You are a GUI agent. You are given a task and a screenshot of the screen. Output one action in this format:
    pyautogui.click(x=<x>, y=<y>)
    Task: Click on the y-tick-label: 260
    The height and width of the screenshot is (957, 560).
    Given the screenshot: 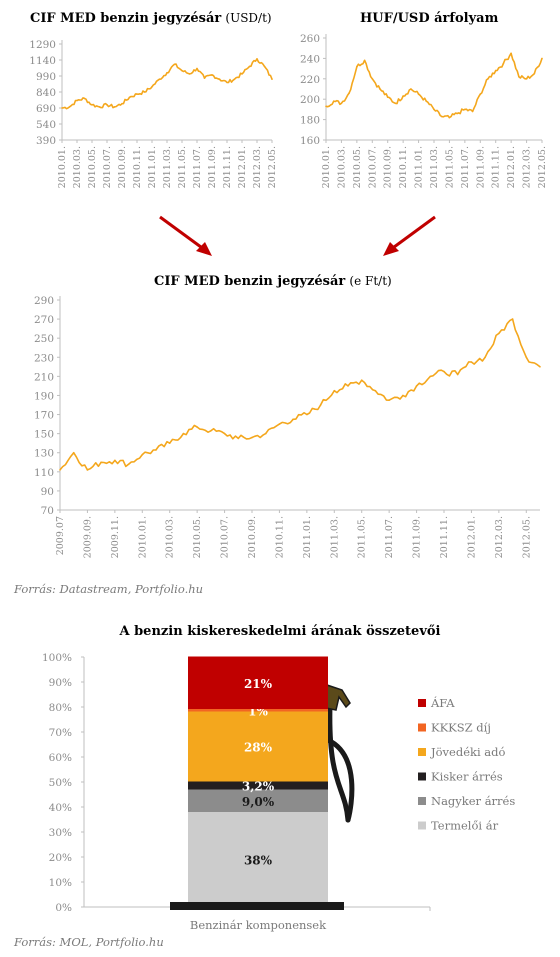 What is the action you would take?
    pyautogui.click(x=310, y=39)
    